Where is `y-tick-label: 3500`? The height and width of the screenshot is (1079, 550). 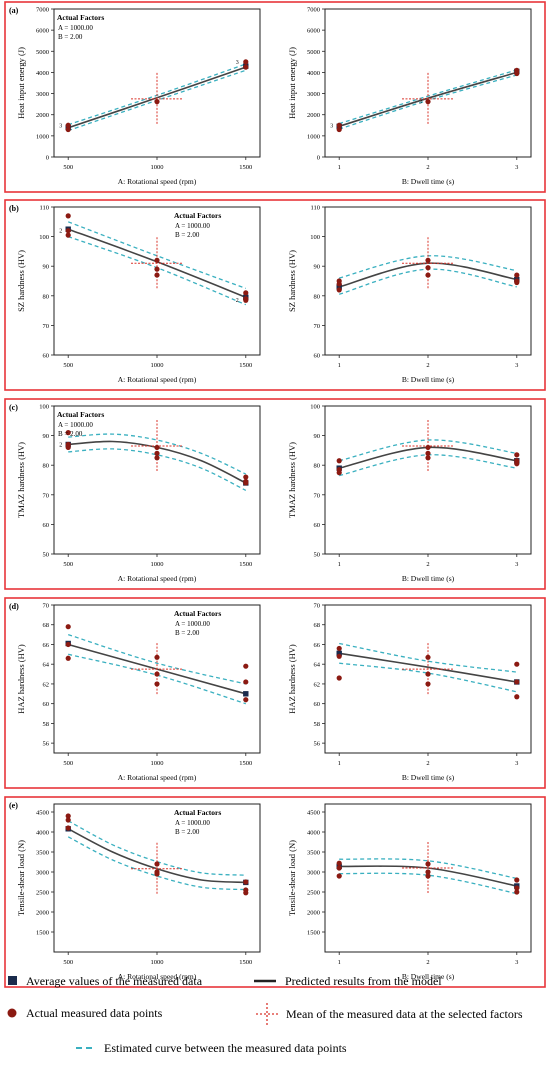 y-tick-label: 3500 is located at coordinates (313, 853).